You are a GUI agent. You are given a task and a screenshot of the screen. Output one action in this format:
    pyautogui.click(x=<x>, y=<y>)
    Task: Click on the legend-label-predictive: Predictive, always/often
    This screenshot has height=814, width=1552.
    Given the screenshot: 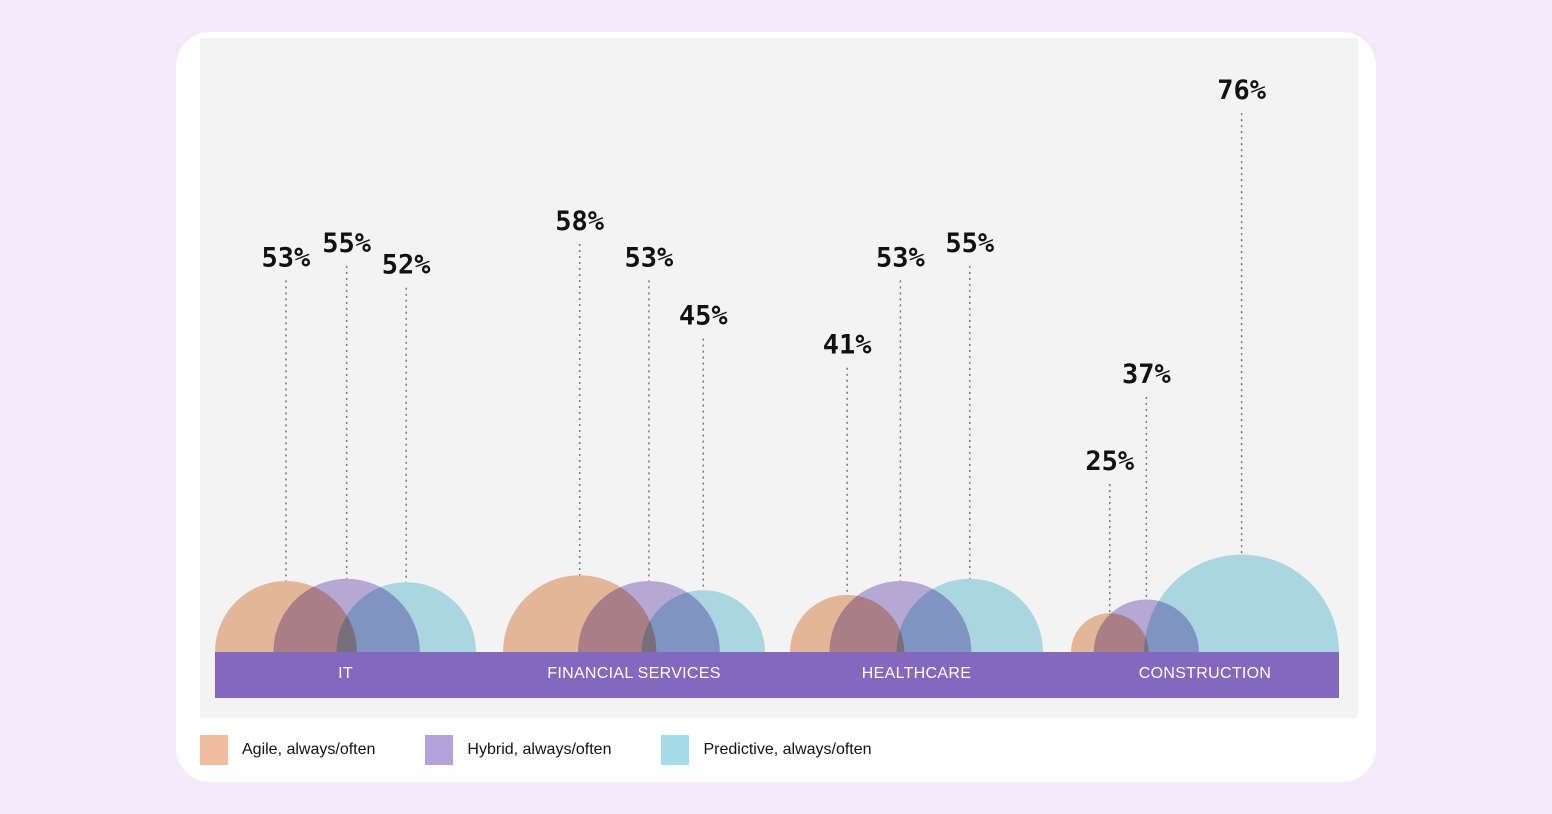 What is the action you would take?
    pyautogui.click(x=787, y=749)
    